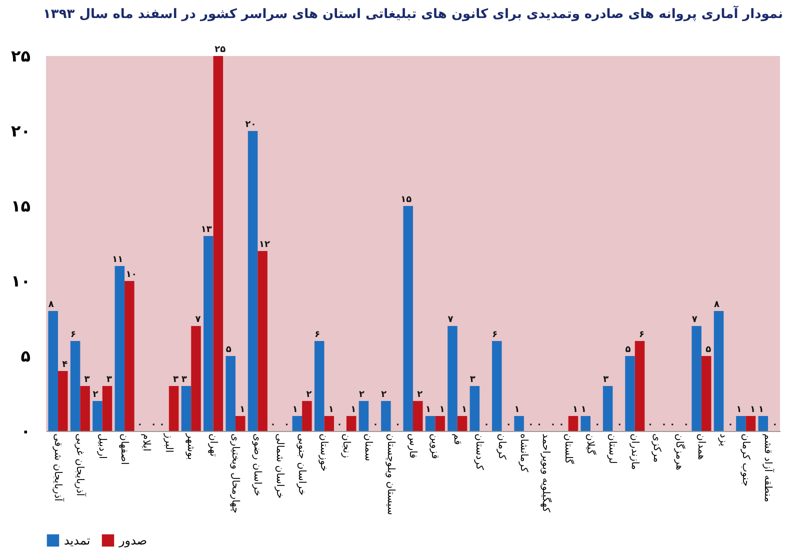 The height and width of the screenshot is (555, 800). Describe the element at coordinates (234, 474) in the screenshot. I see `x-tick-label: چهارمحال وبختیاری` at that location.